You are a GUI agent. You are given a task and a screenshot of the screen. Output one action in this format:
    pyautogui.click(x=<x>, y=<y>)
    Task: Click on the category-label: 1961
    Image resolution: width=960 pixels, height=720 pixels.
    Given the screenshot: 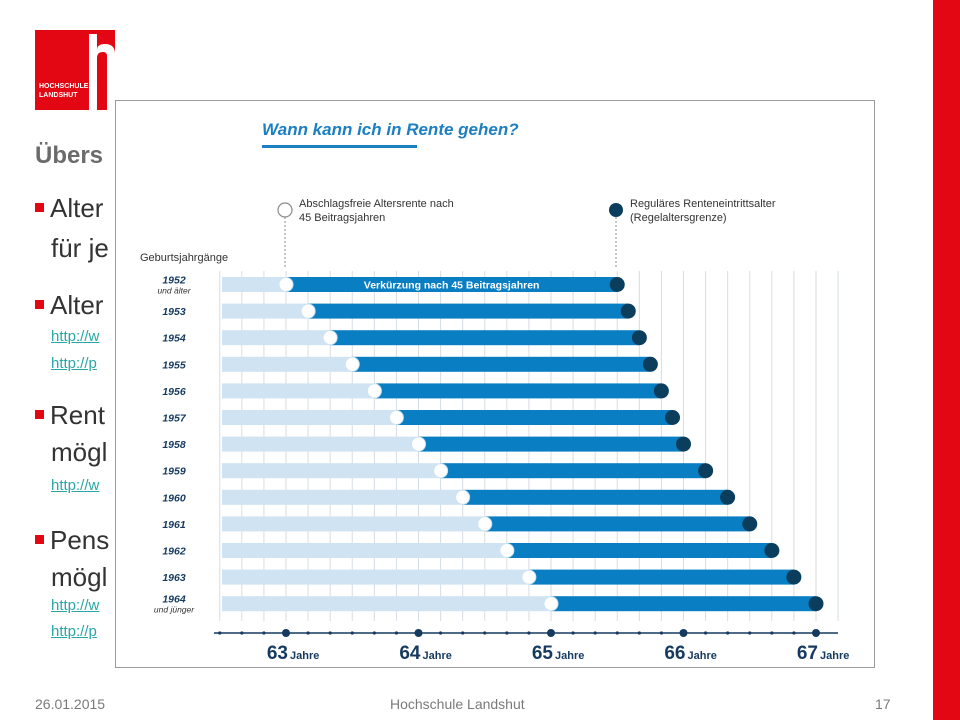 What is the action you would take?
    pyautogui.click(x=174, y=525)
    